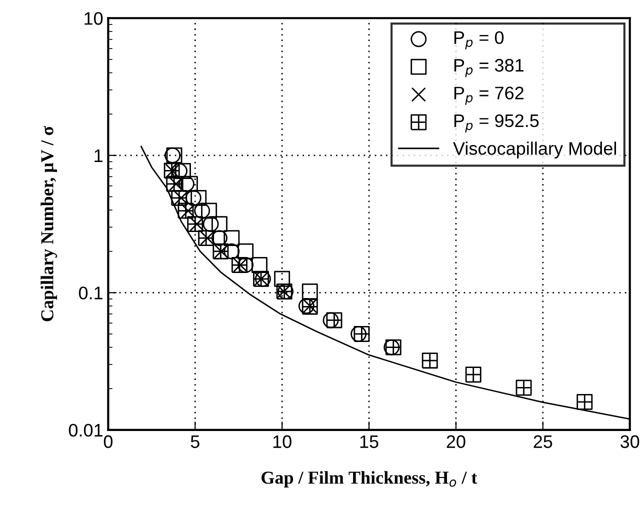 The image size is (644, 518). Describe the element at coordinates (49, 224) in the screenshot. I see `y-axis-title: Capillary Number, μV / σ` at that location.